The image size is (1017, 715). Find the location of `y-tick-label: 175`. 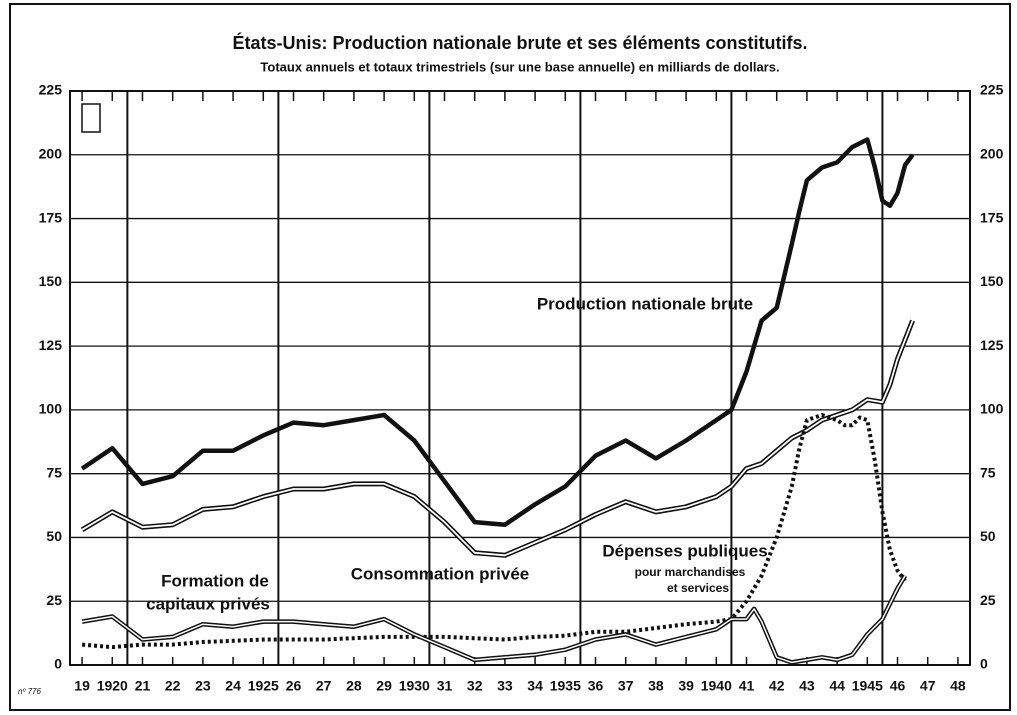

y-tick-label: 175 is located at coordinates (51, 217).